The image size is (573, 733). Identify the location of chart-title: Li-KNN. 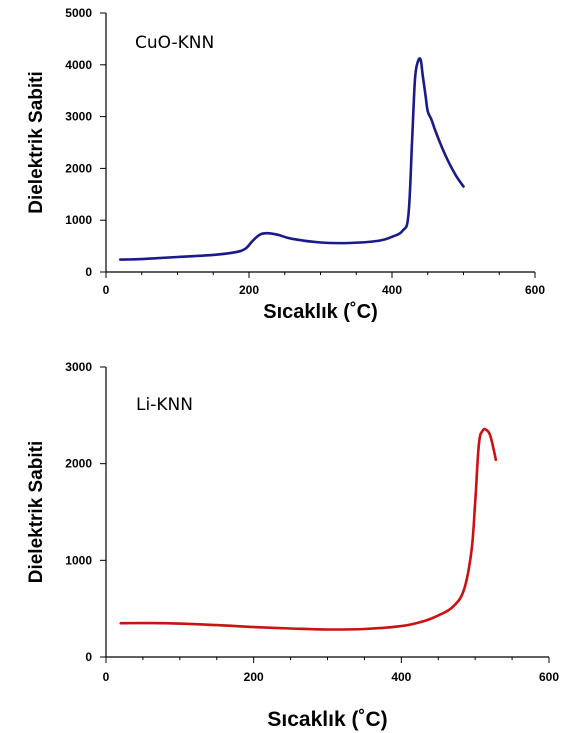
(164, 405).